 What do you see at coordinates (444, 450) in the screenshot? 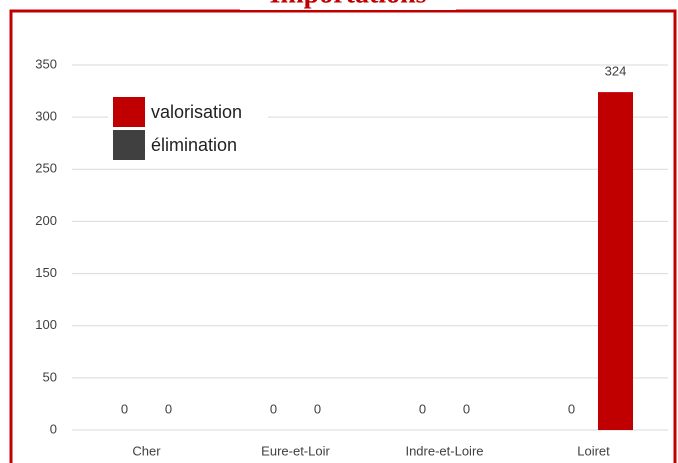
I see `x-tick-label: Indre-et-Loire` at bounding box center [444, 450].